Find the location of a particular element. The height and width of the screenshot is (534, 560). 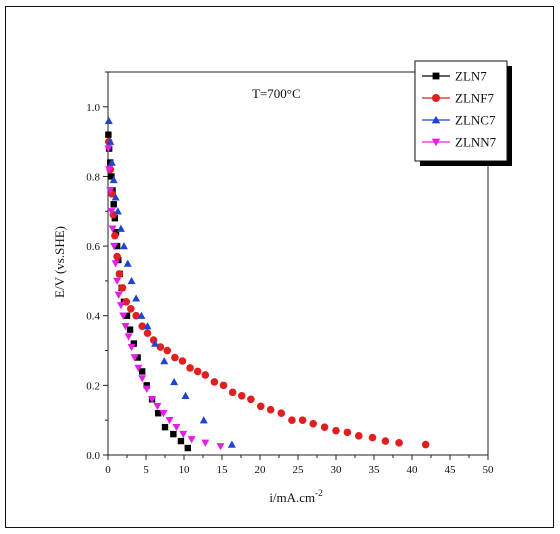

x-tick-label: 0 is located at coordinates (108, 470).